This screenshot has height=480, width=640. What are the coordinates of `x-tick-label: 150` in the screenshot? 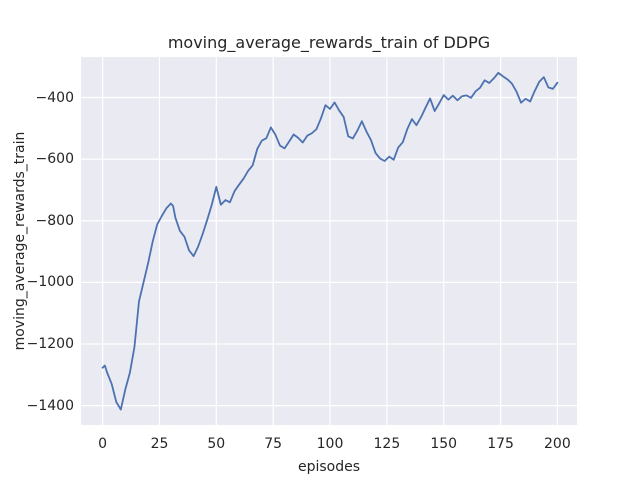 It's located at (444, 444).